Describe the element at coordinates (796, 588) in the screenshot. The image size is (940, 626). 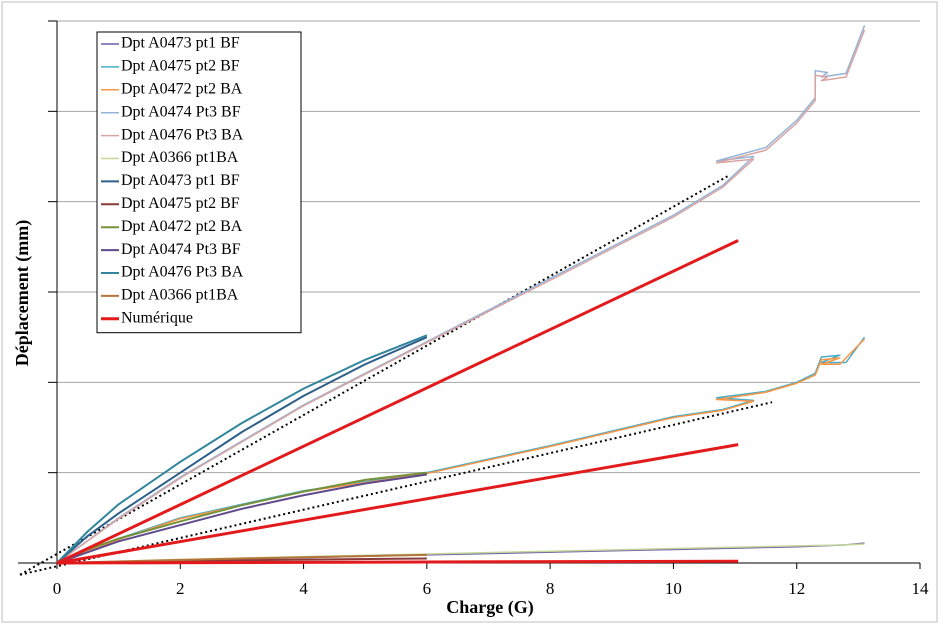
I see `x-tick-label: 12` at that location.